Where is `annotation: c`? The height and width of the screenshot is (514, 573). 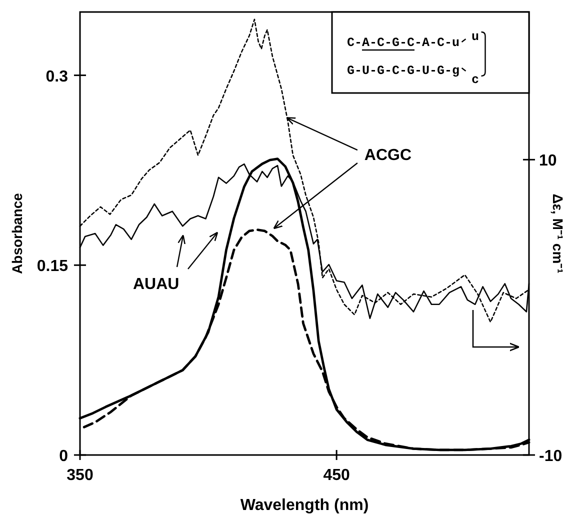
annotation: c is located at coordinates (476, 80).